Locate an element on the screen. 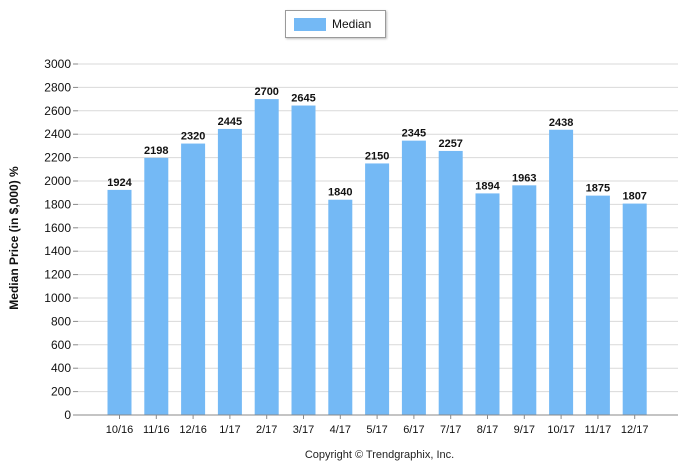 This screenshot has height=467, width=689. data-label: 1894 is located at coordinates (487, 186).